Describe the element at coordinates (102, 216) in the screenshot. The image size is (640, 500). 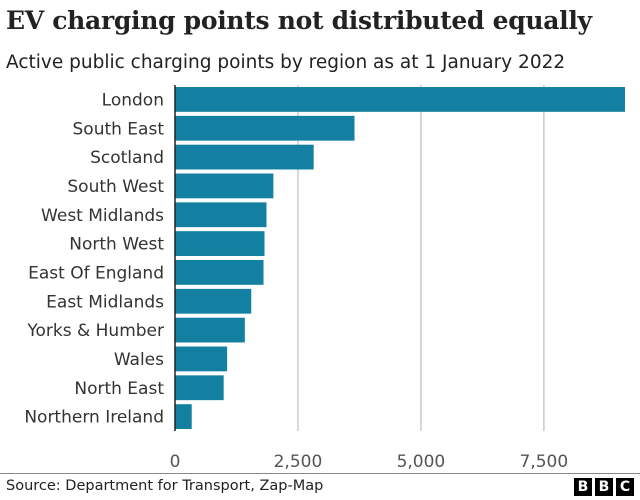
I see `category-label: West Midlands` at that location.